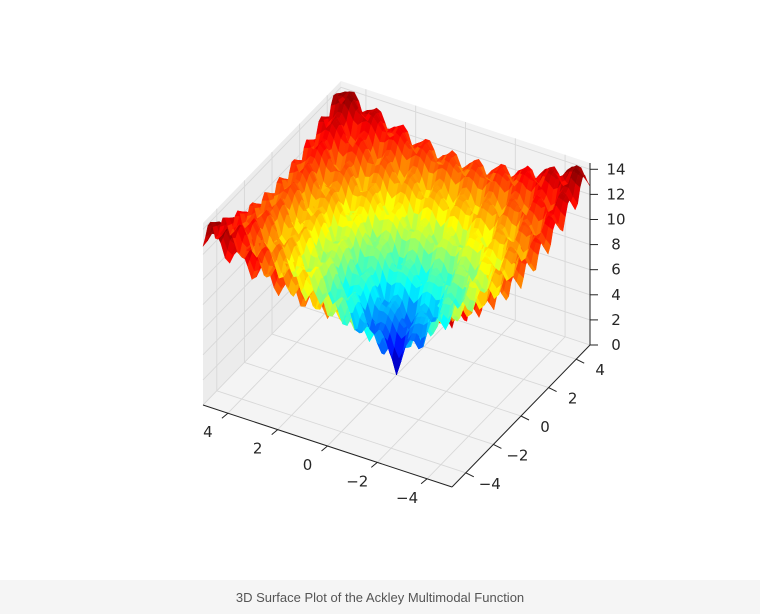 Image resolution: width=760 pixels, height=614 pixels. What do you see at coordinates (616, 270) in the screenshot?
I see `z-tick-label: 6` at bounding box center [616, 270].